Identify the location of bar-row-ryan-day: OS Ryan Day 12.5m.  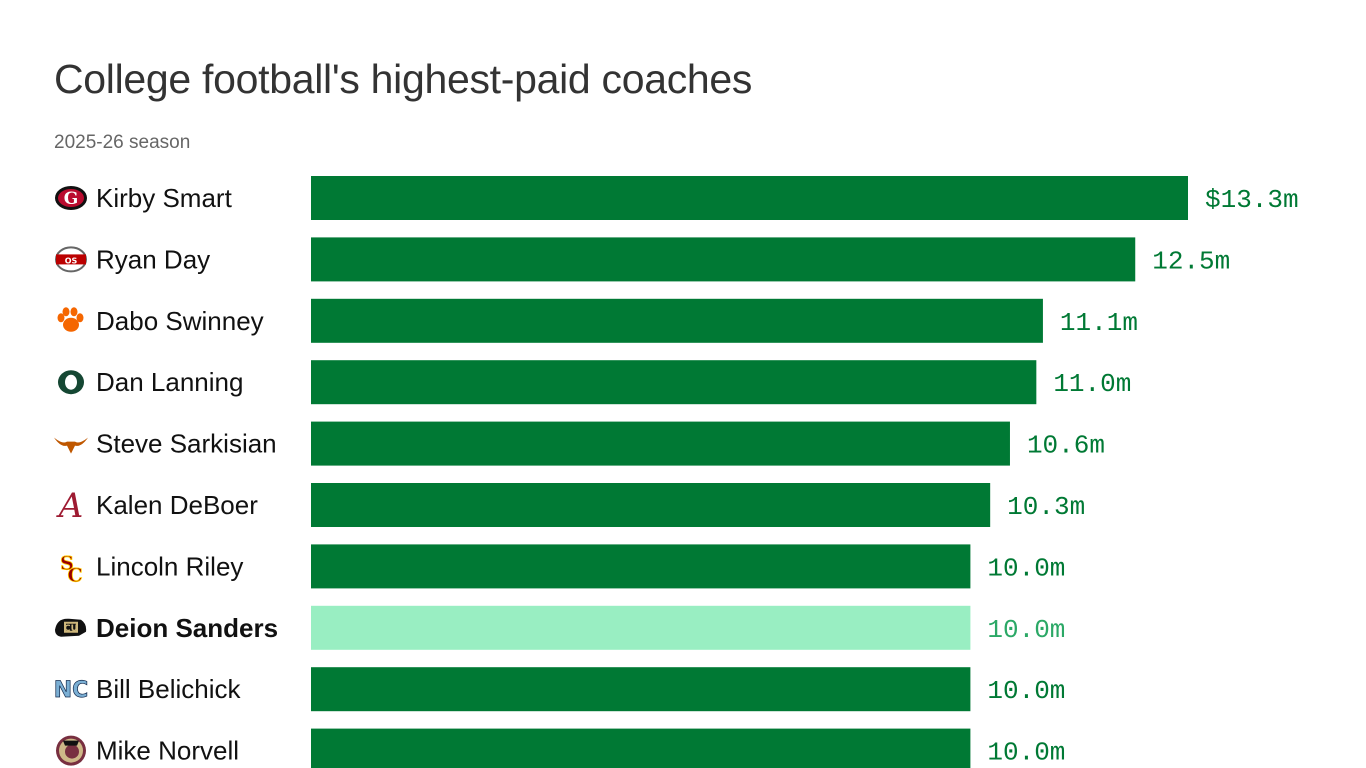
(642, 259).